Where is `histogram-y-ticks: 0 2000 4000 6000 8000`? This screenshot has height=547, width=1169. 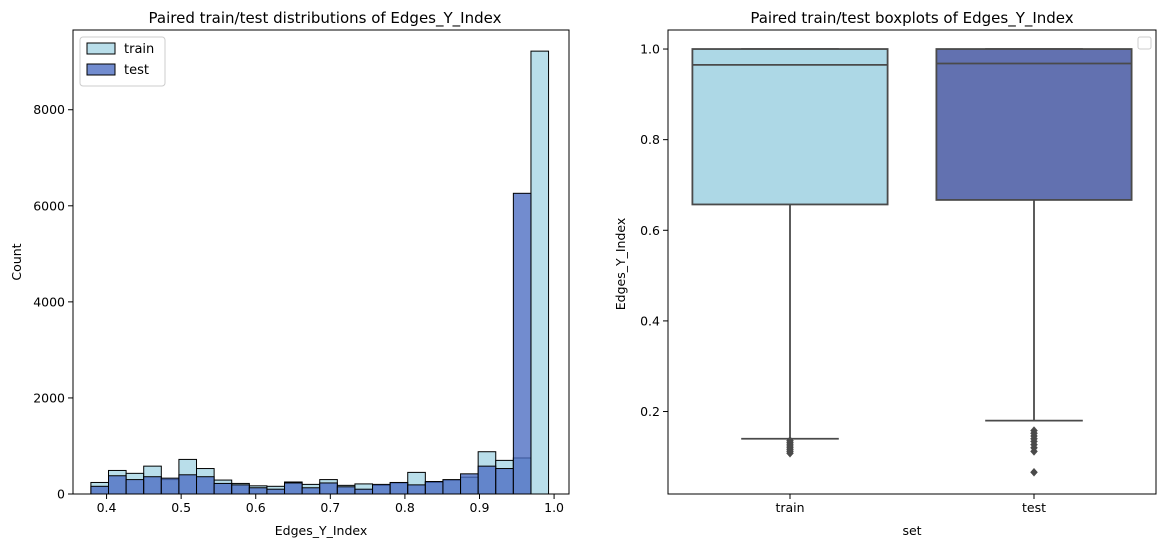 histogram-y-ticks: 0 2000 4000 6000 8000 is located at coordinates (53, 302).